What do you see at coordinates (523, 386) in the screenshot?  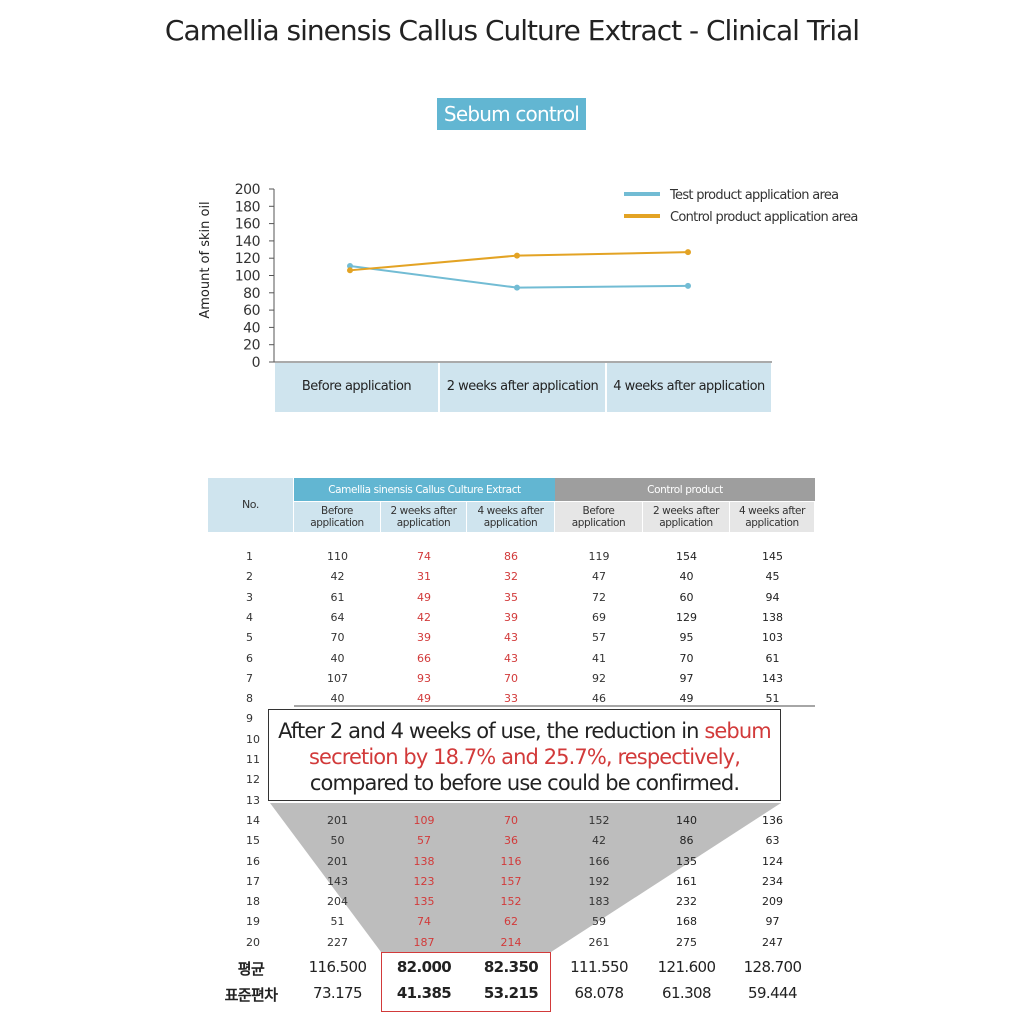 I see `x-tick-label: 2 weeks after application` at bounding box center [523, 386].